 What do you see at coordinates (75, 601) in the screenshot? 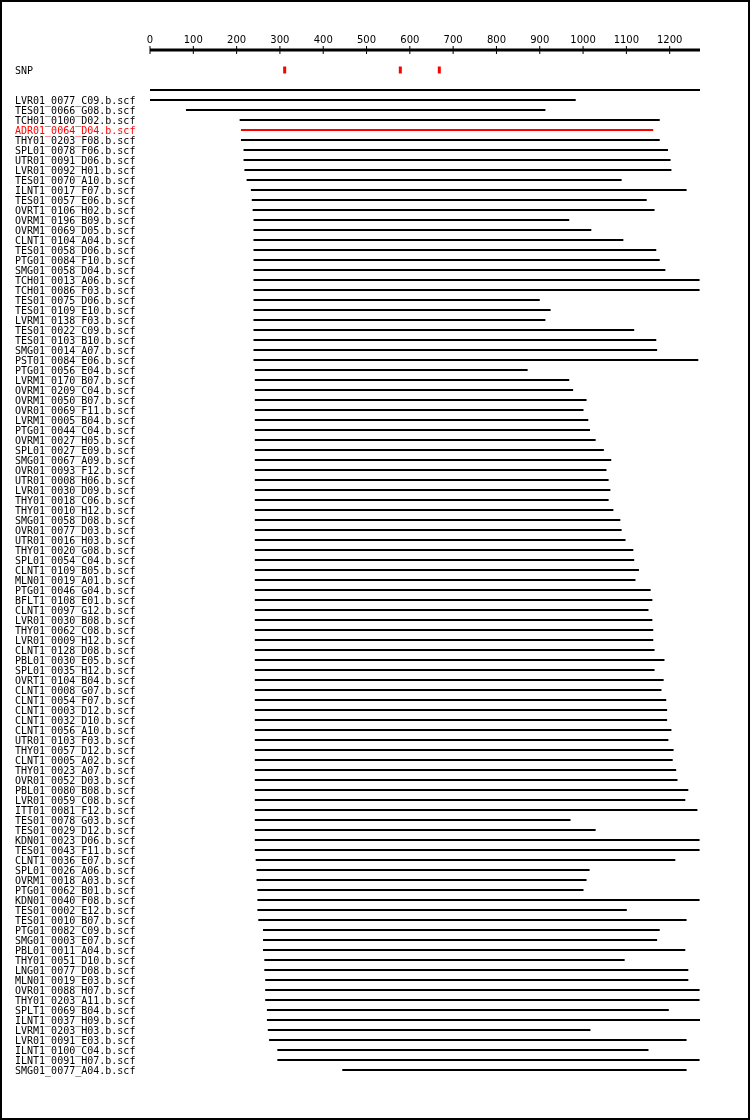
I see `y-tick-label: BFLT1_0108_E01.b.scf` at bounding box center [75, 601].